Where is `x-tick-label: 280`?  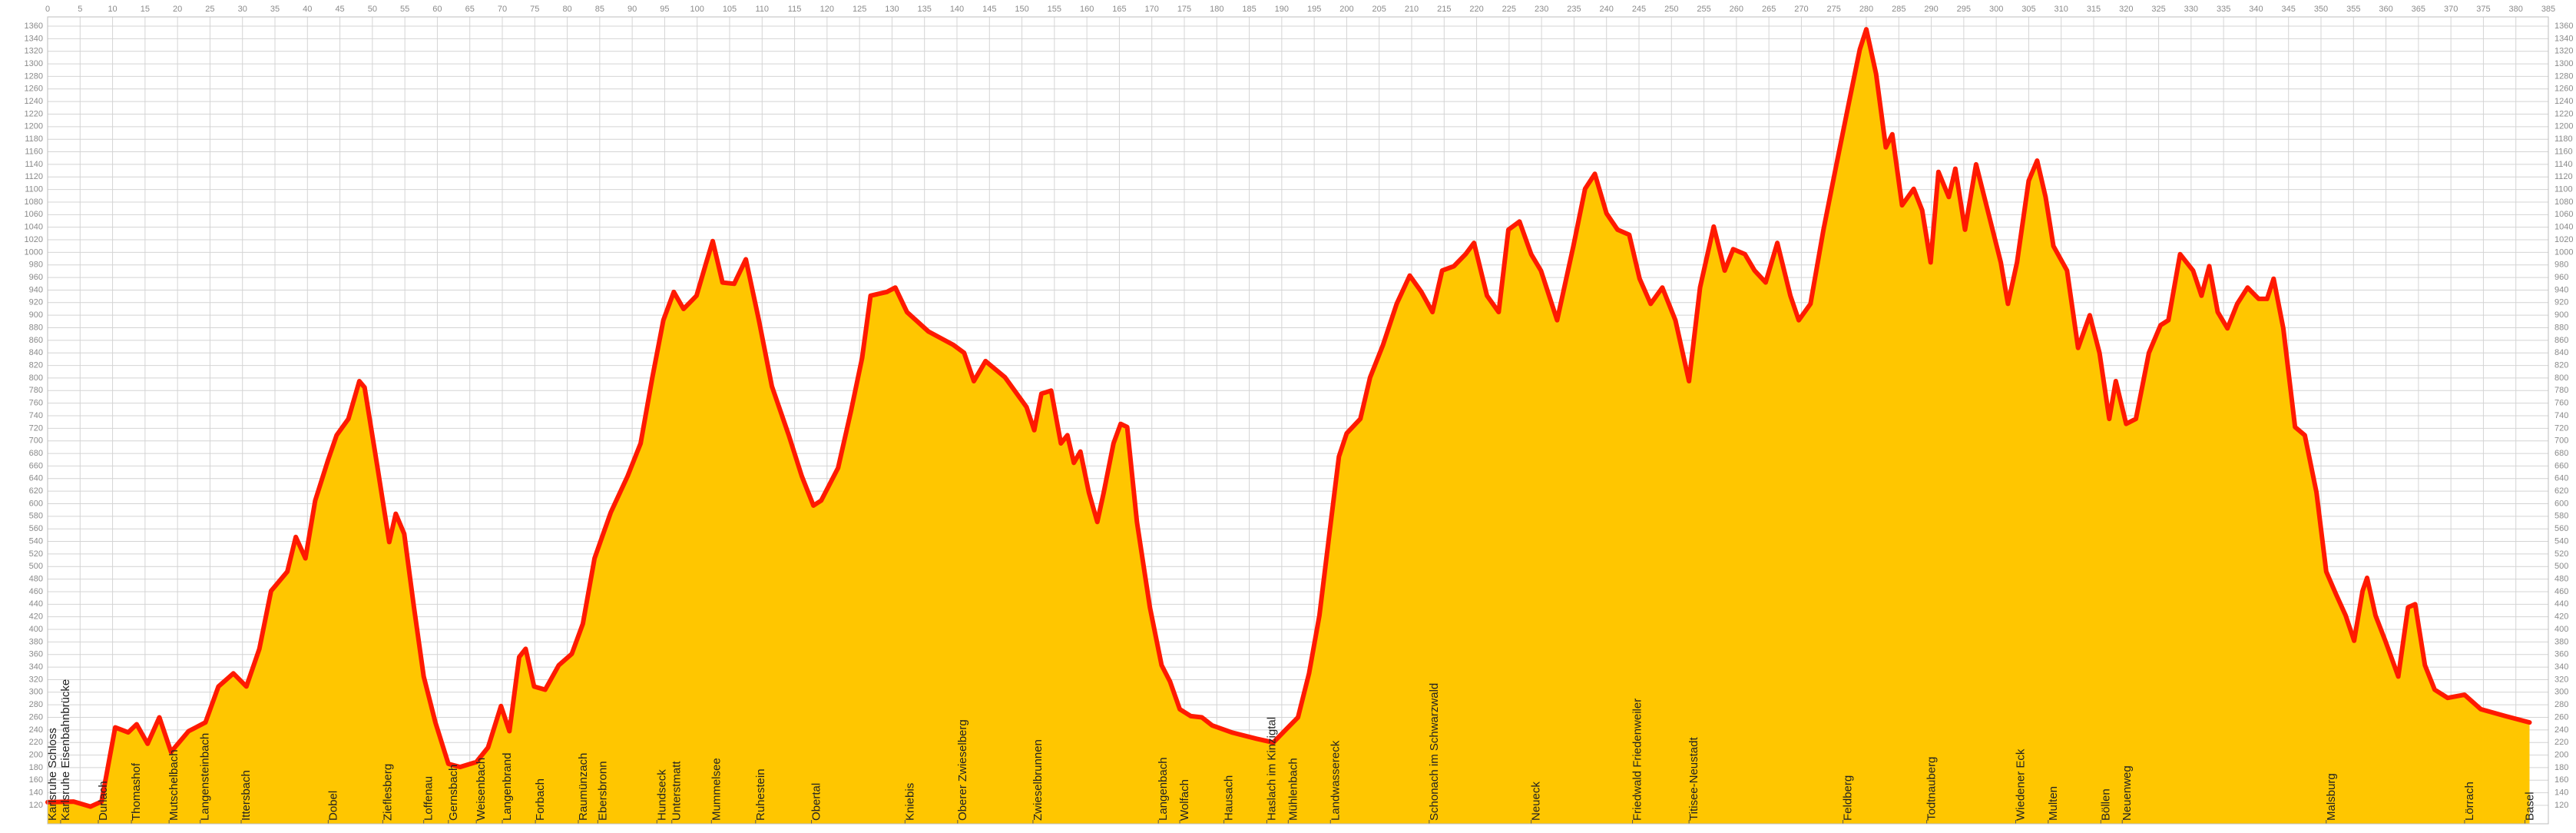
x-tick-label: 280 is located at coordinates (1866, 9).